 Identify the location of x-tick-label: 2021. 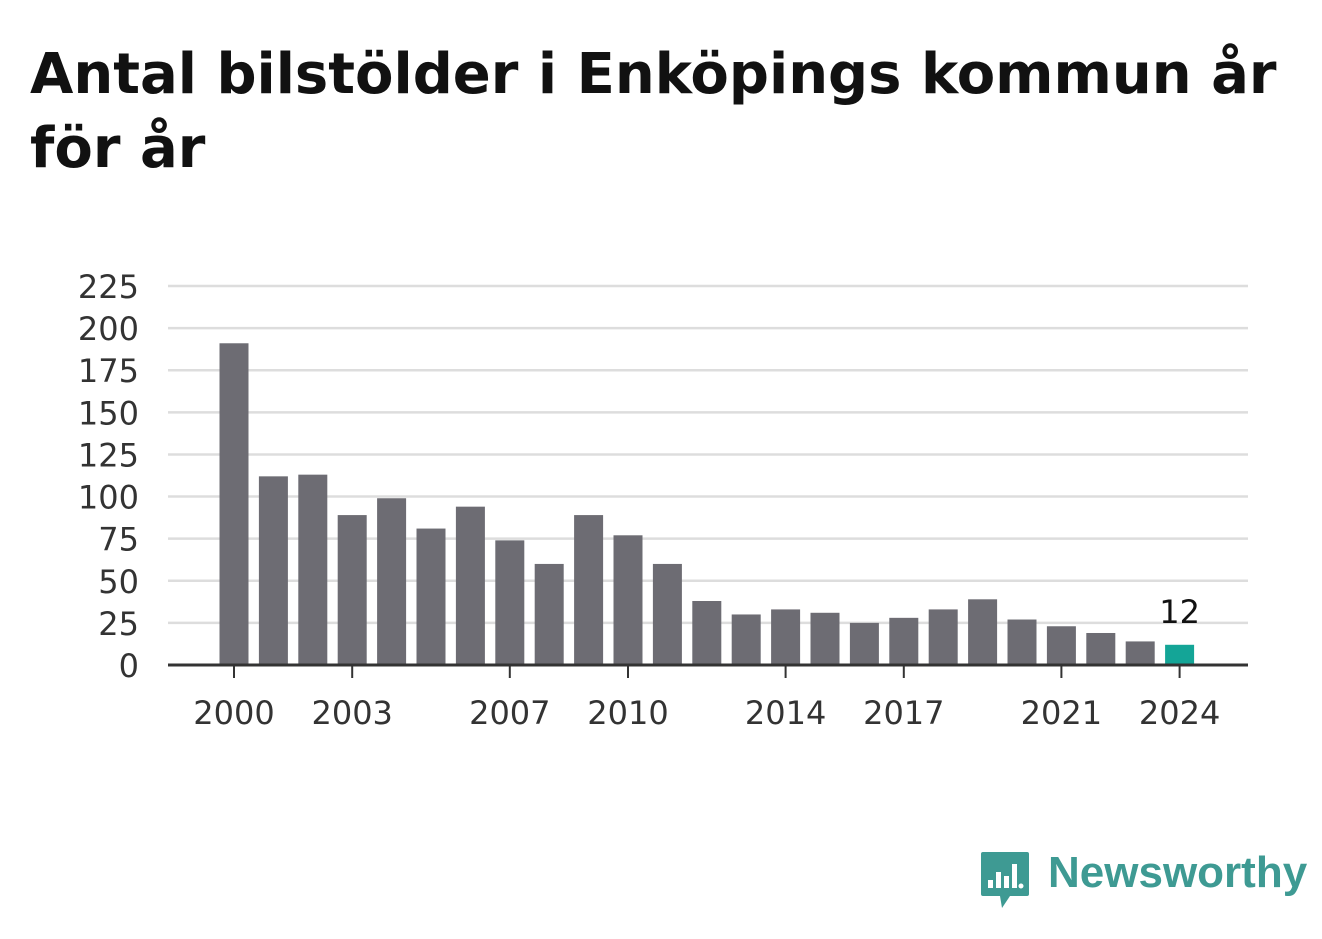
(1061, 713).